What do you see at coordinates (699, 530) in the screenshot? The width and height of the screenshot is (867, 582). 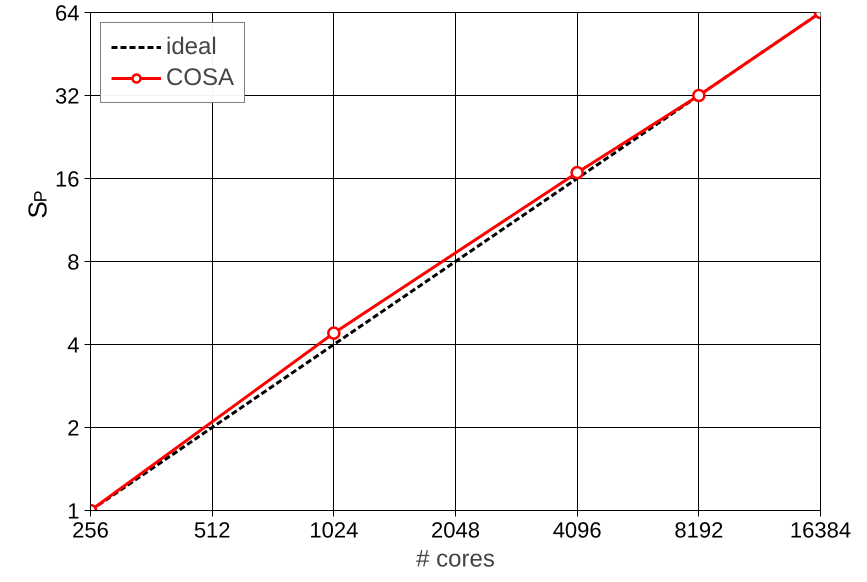 I see `x-tick-label: 8192` at bounding box center [699, 530].